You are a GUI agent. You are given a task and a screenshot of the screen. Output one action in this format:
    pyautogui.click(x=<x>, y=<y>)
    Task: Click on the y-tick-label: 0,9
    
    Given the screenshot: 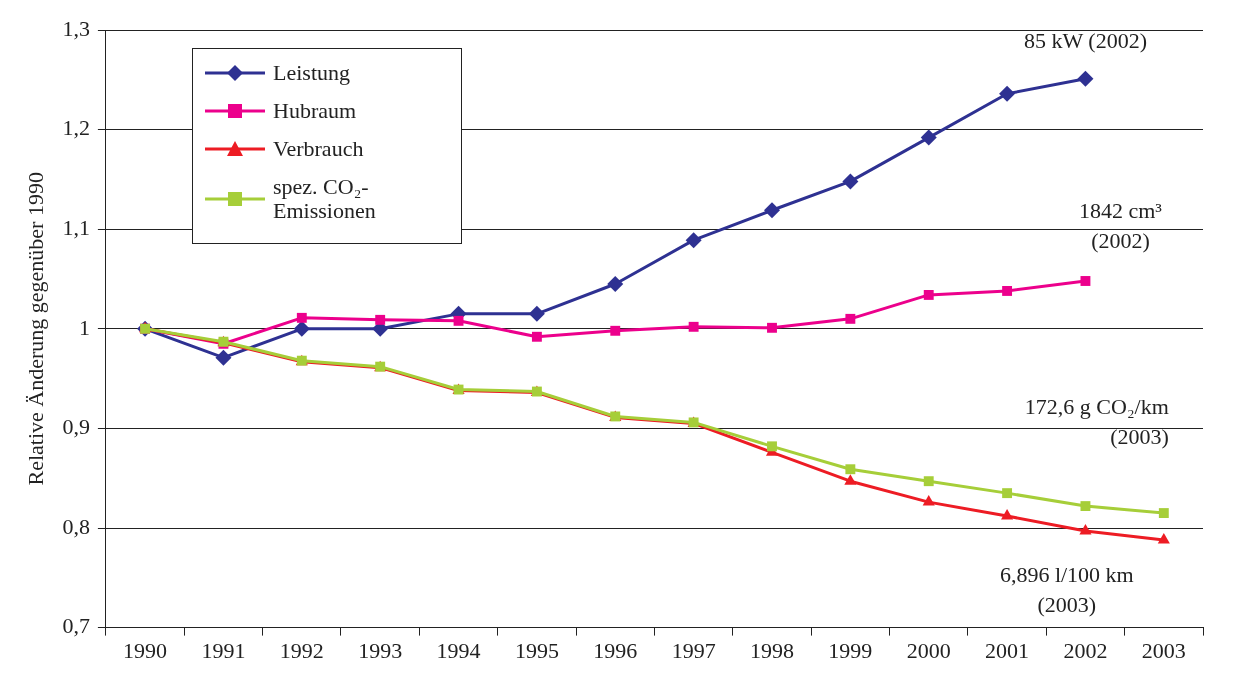 What is the action you would take?
    pyautogui.click(x=76, y=427)
    